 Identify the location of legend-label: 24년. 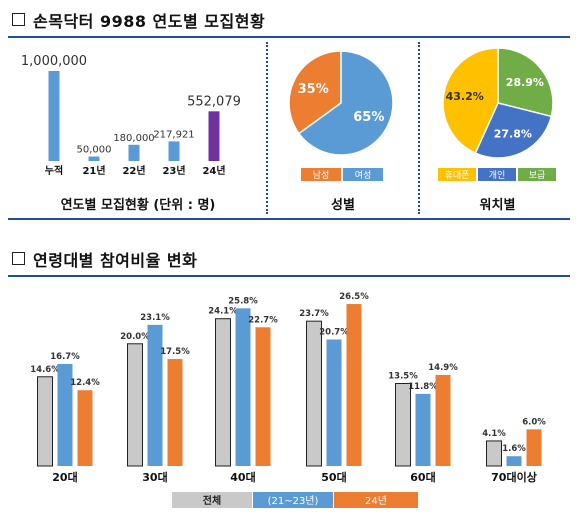
(376, 501).